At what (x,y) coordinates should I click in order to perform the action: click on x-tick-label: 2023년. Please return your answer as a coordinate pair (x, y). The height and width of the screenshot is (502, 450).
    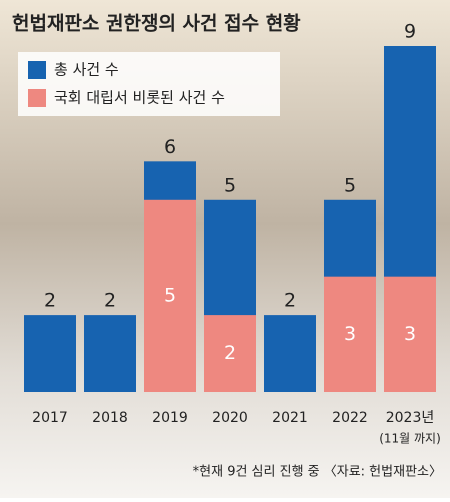
    Looking at the image, I should click on (410, 418).